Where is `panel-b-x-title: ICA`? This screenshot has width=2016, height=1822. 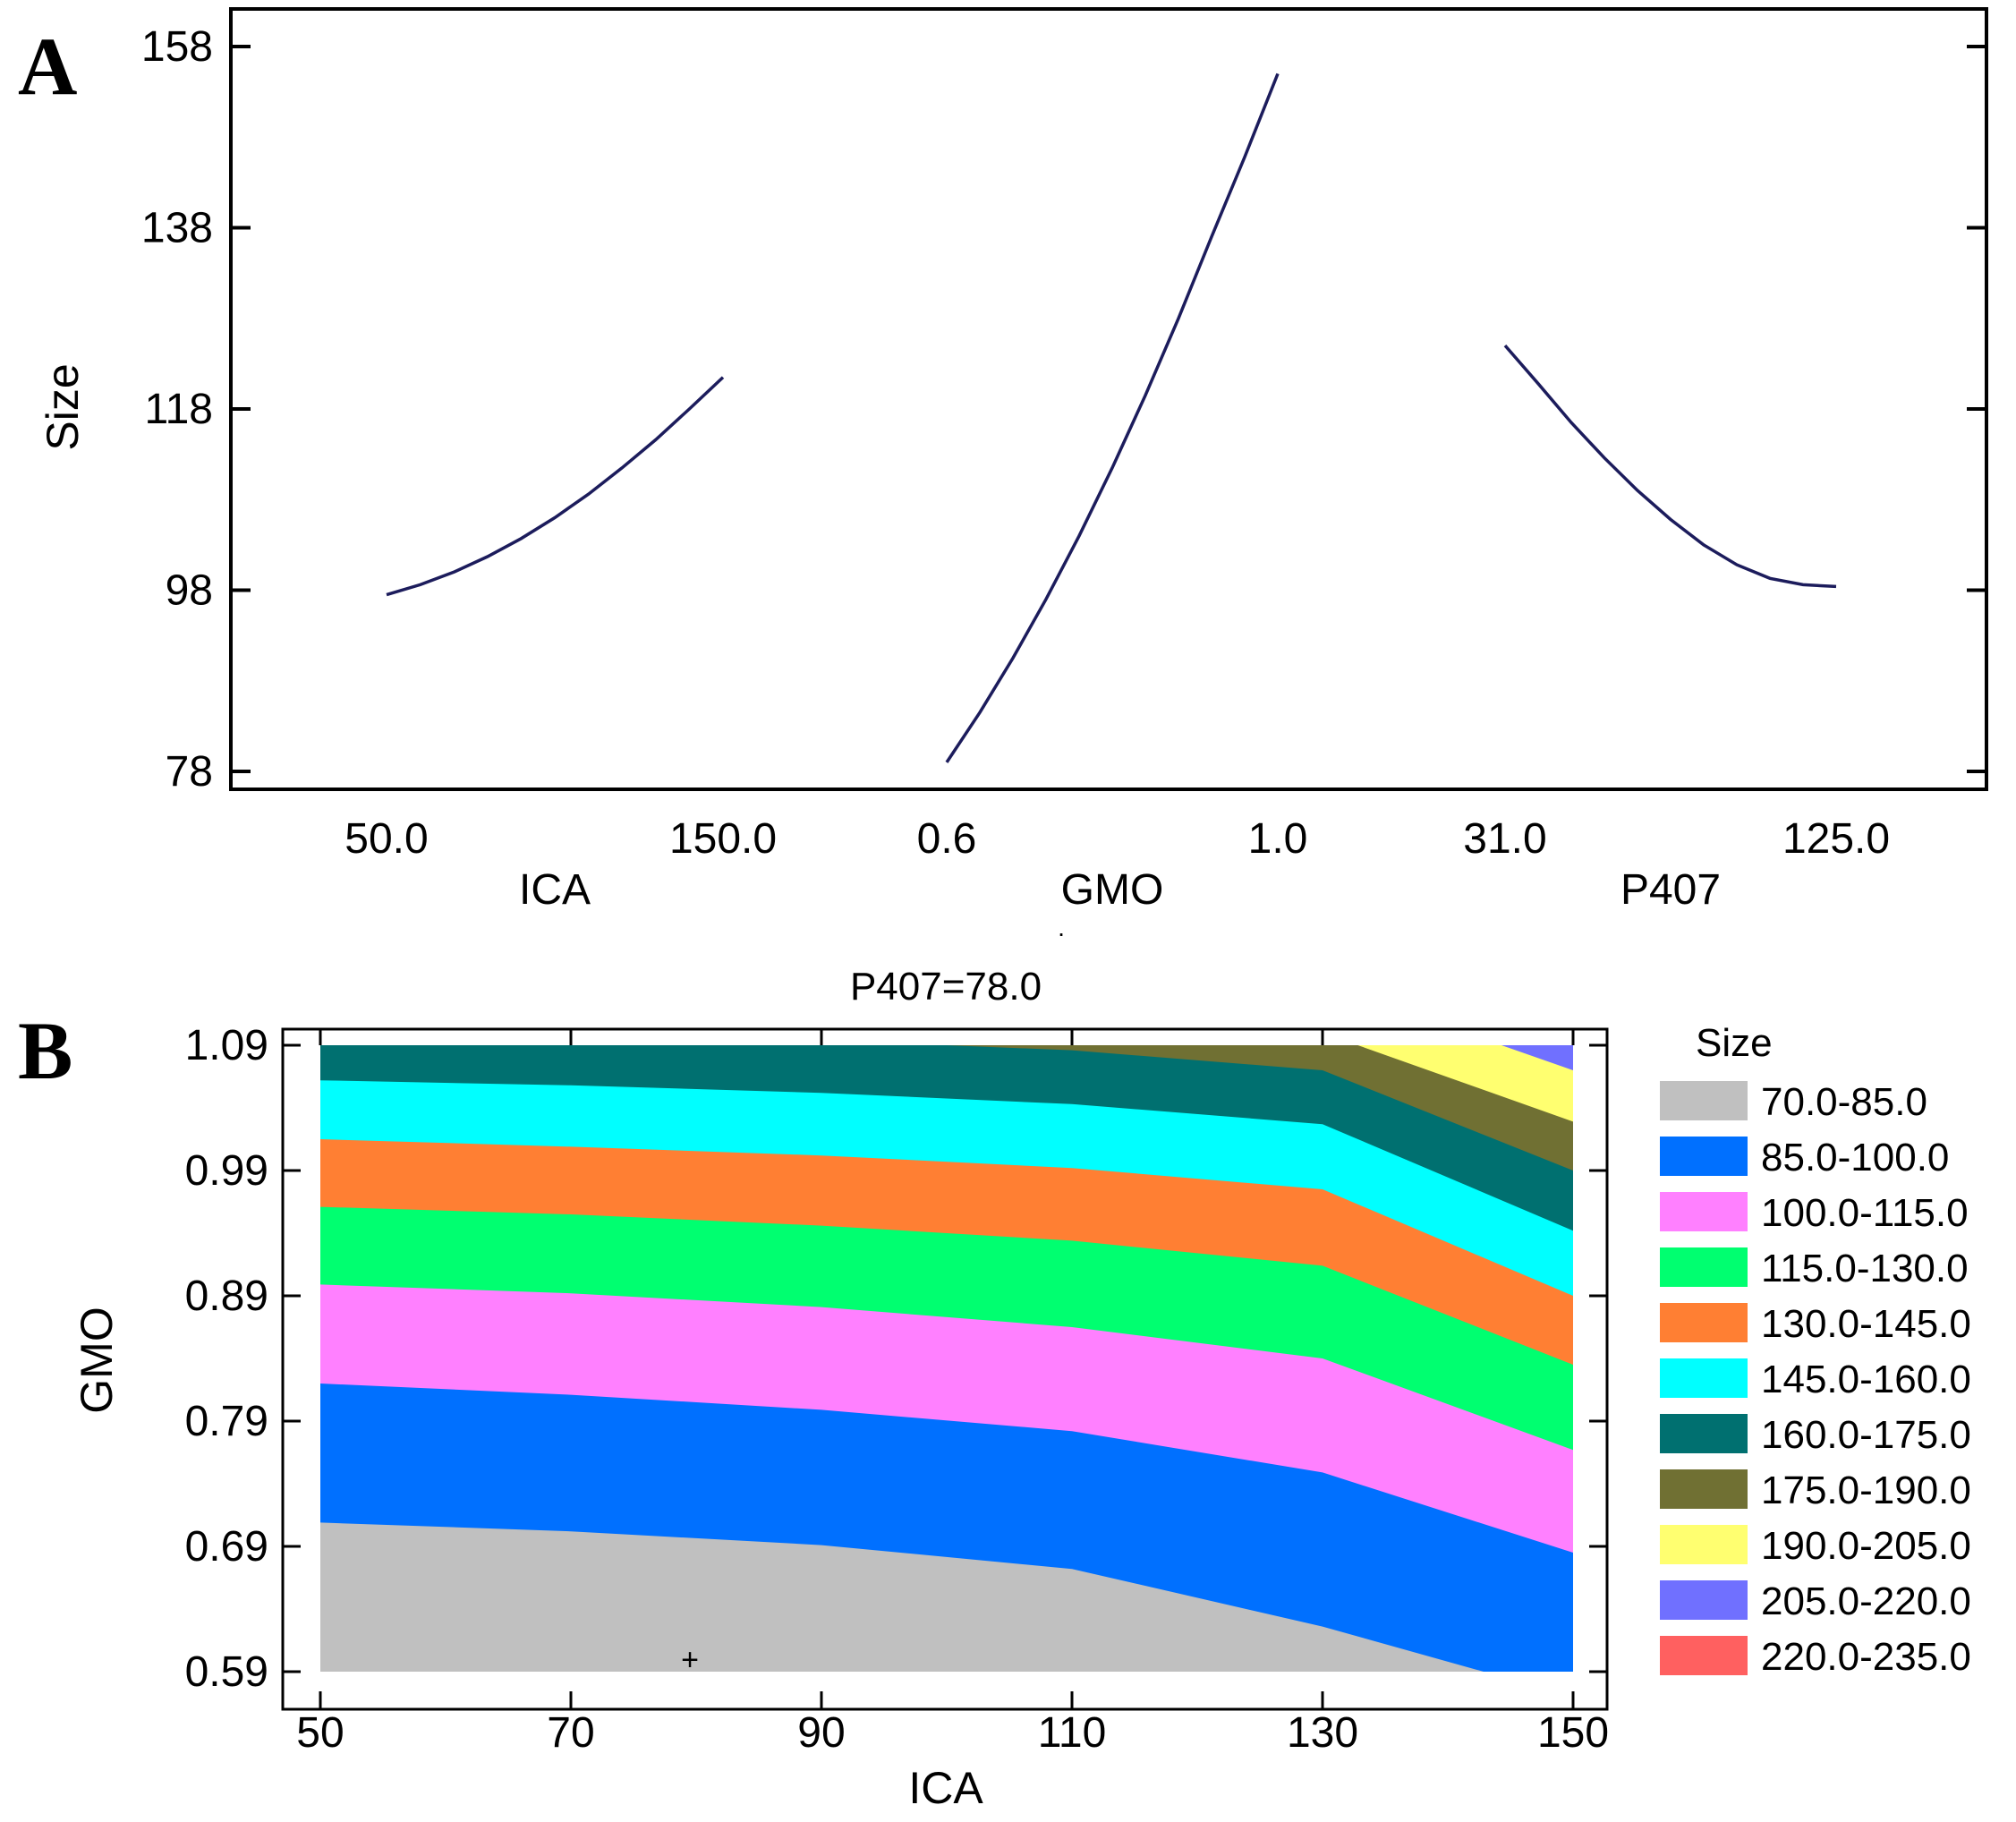
panel-b-x-title: ICA is located at coordinates (945, 1788).